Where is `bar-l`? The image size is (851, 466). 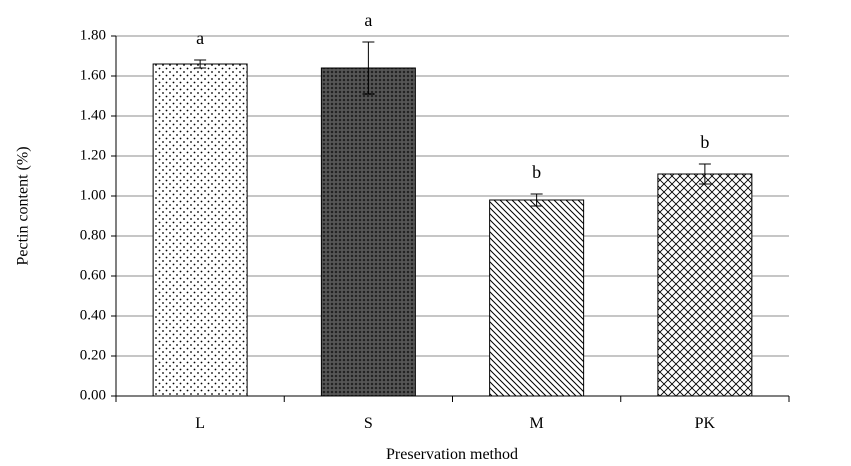 bar-l is located at coordinates (200, 230).